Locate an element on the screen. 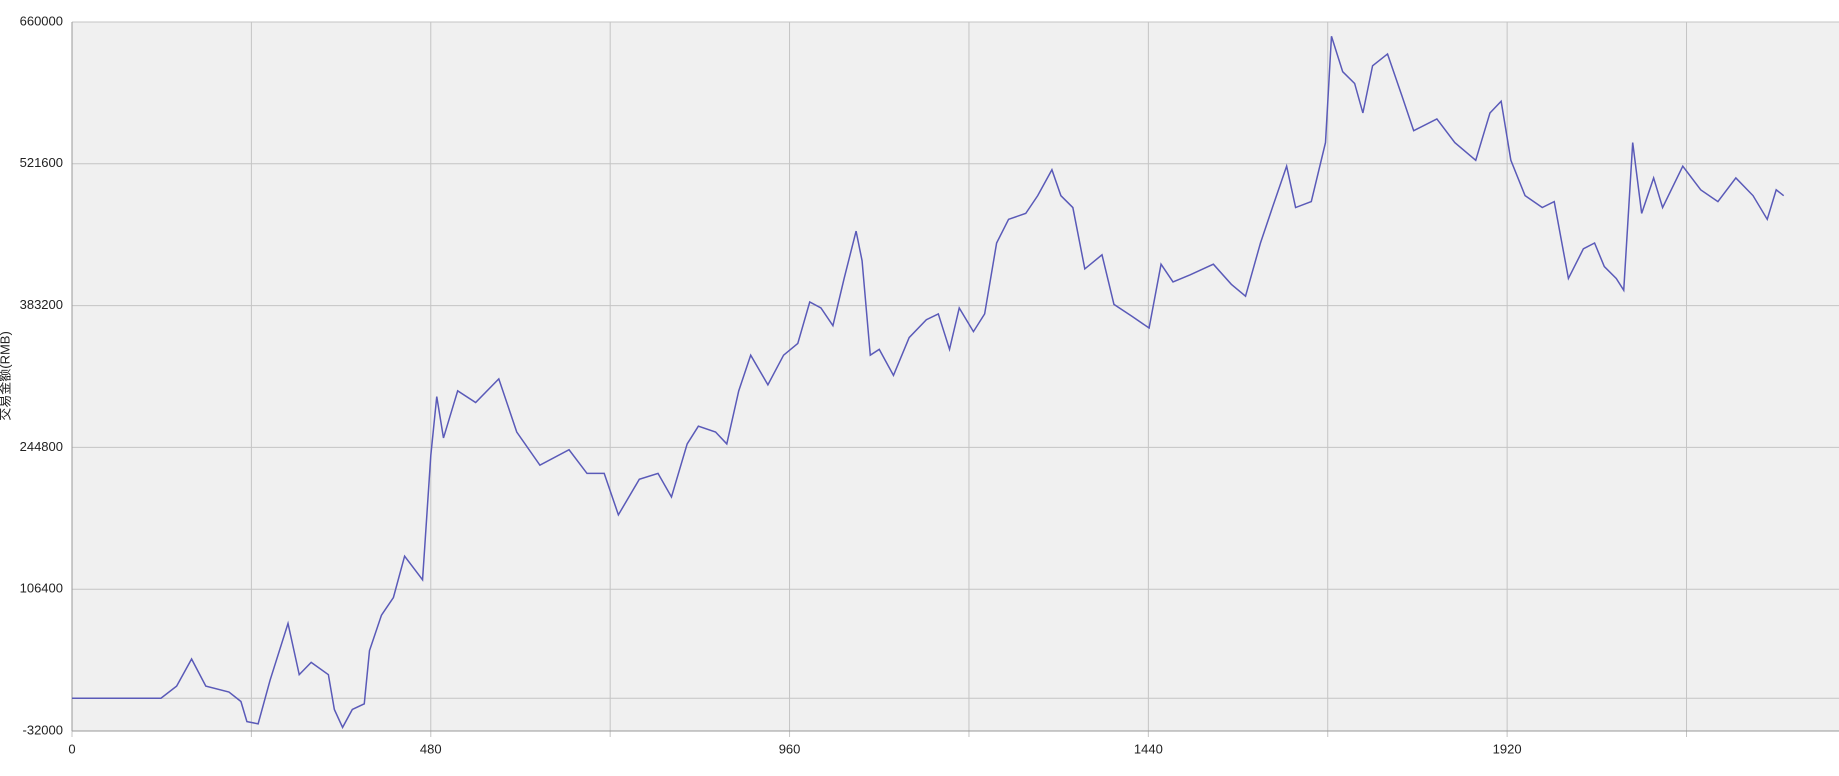 This screenshot has height=776, width=1839. y-tick-label: 106400 is located at coordinates (41, 588).